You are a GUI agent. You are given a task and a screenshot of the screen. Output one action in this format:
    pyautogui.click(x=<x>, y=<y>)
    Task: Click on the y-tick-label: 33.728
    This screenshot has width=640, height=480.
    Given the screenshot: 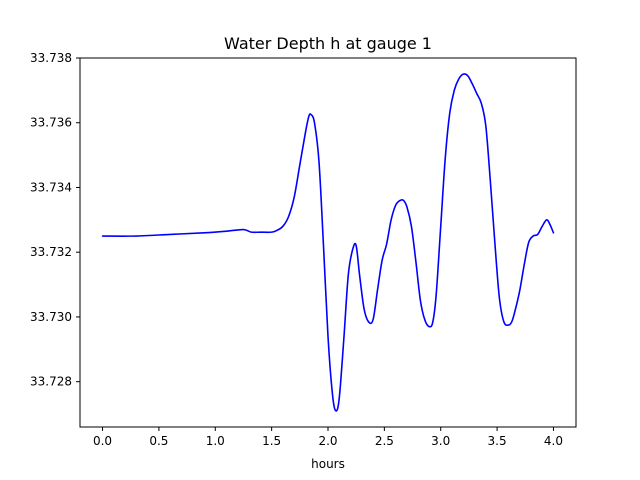 What is the action you would take?
    pyautogui.click(x=51, y=382)
    